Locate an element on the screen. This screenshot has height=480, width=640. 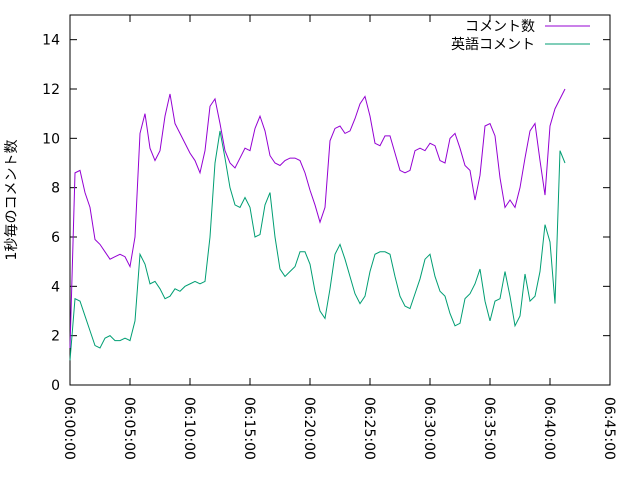
x-tick-label: 06:40:00 is located at coordinates (549, 428).